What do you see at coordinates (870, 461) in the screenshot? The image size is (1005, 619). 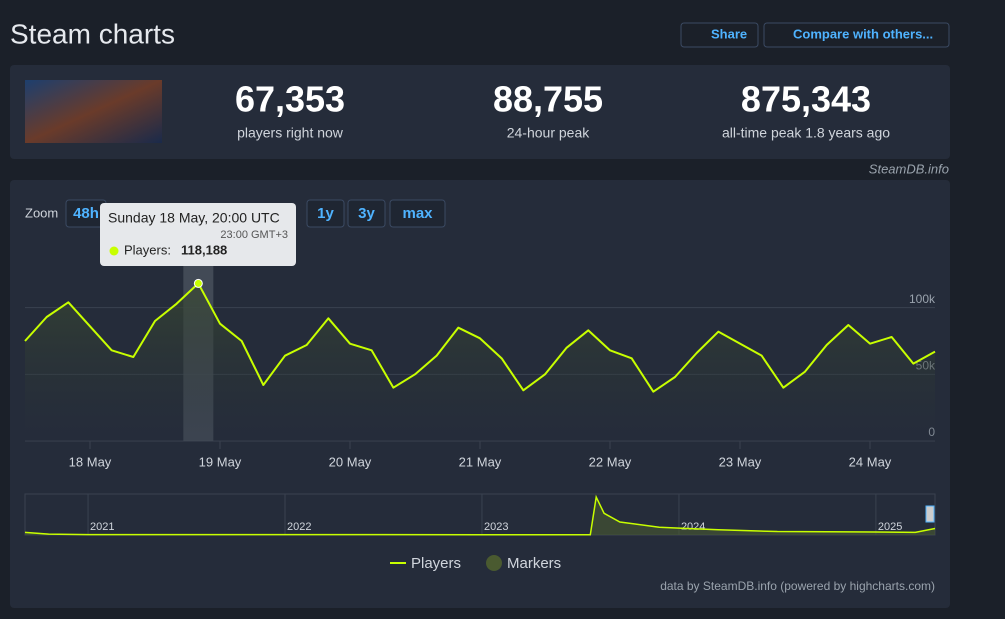 I see `x-tick-label: 24 May` at bounding box center [870, 461].